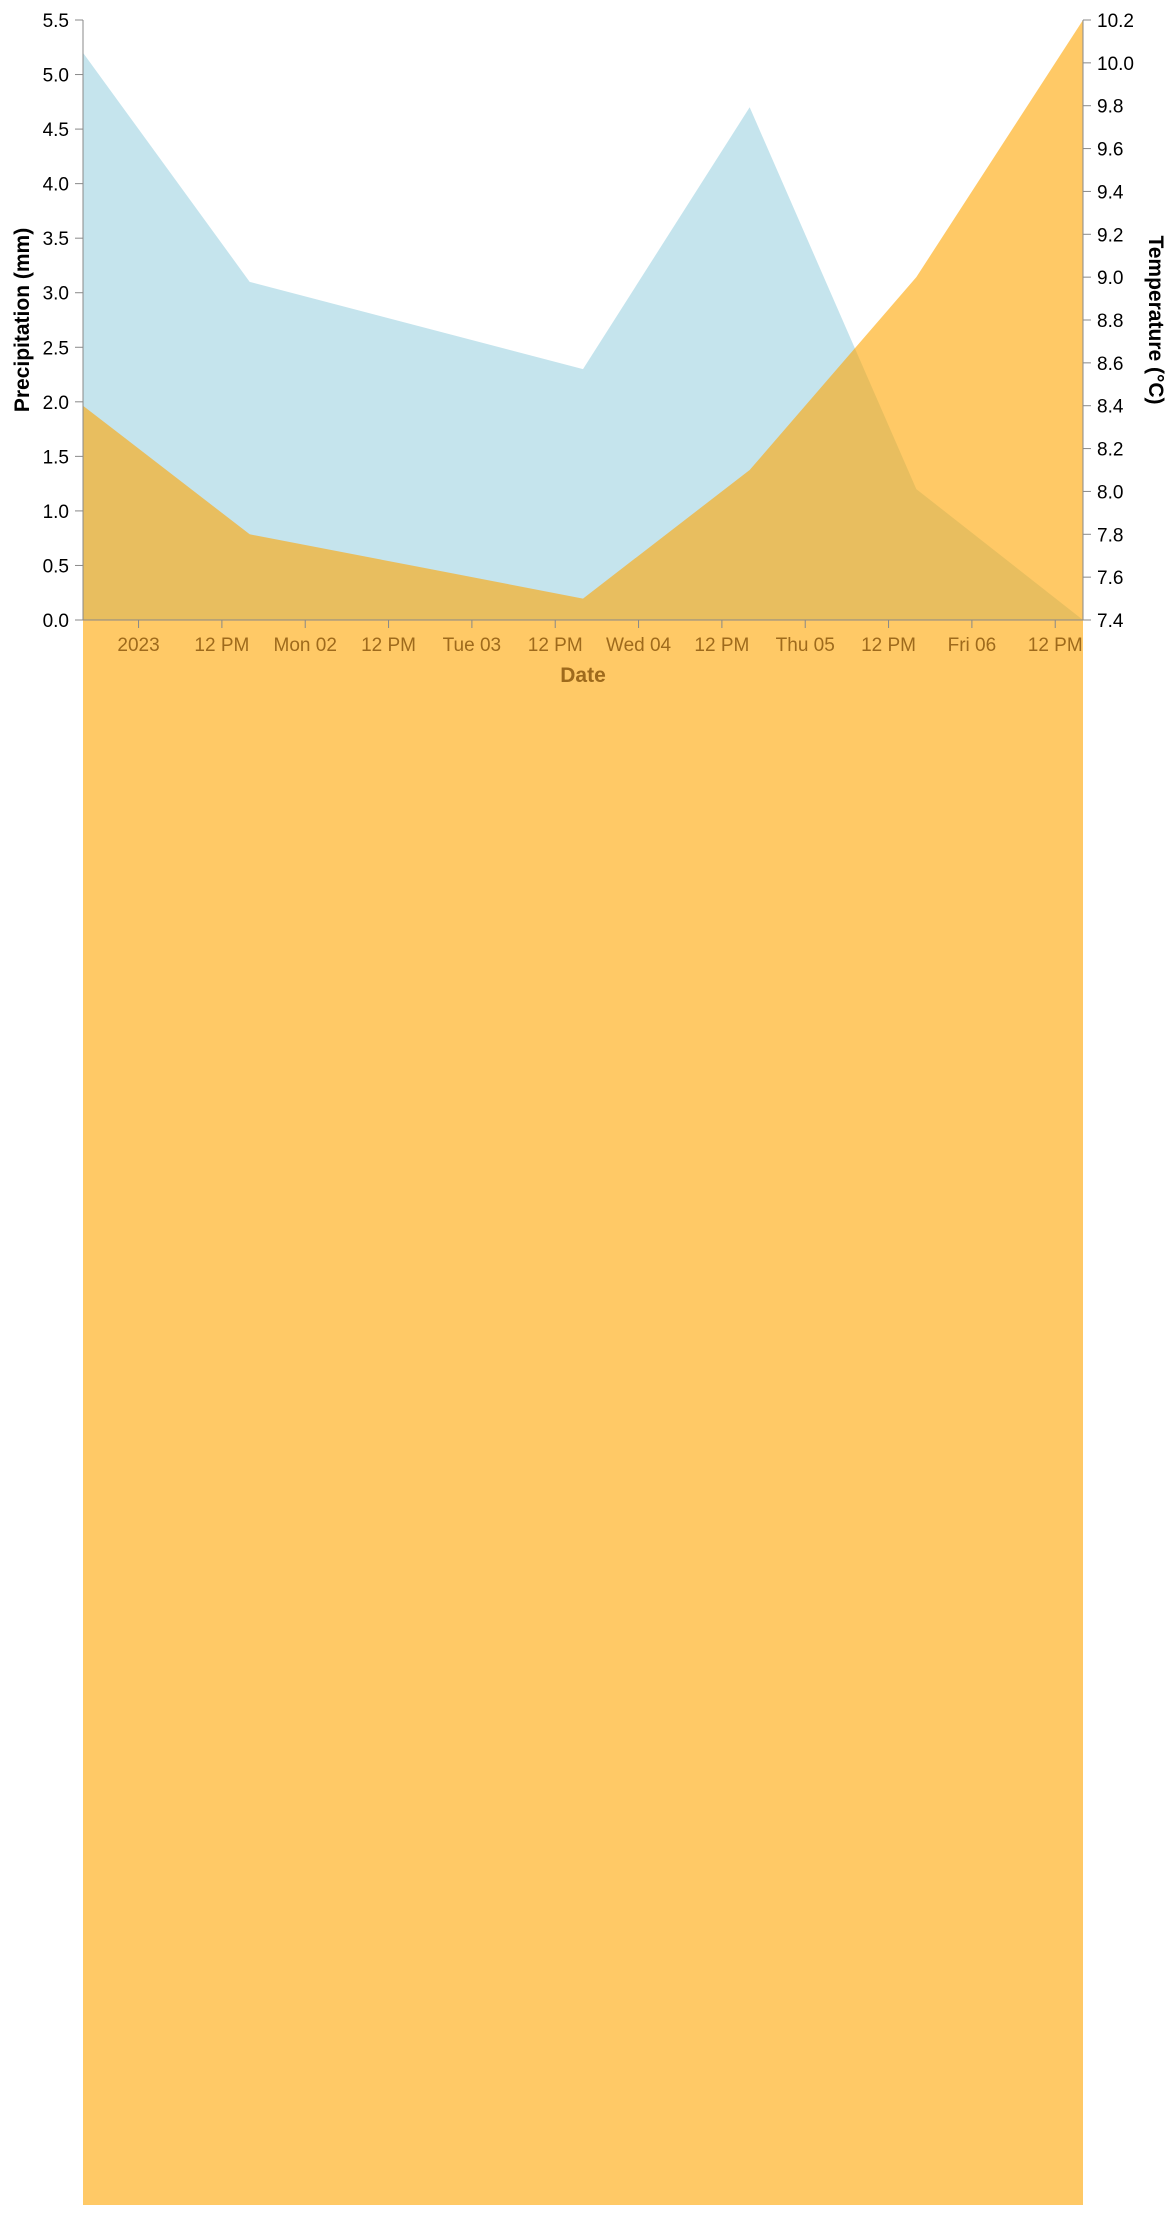 This screenshot has width=1176, height=2216. Describe the element at coordinates (56, 621) in the screenshot. I see `y-left-tick-label: 0.0` at that location.